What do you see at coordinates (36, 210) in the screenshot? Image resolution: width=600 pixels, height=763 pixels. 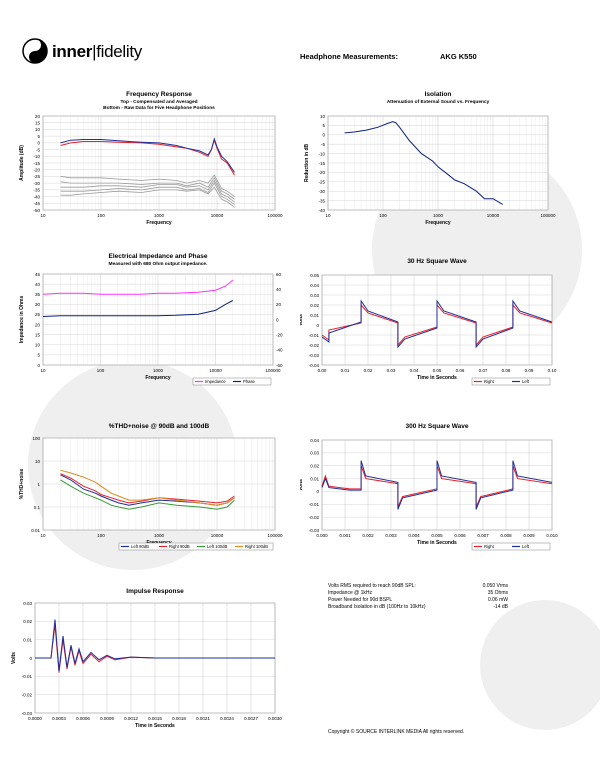 I see `y-tick-label: -50` at bounding box center [36, 210].